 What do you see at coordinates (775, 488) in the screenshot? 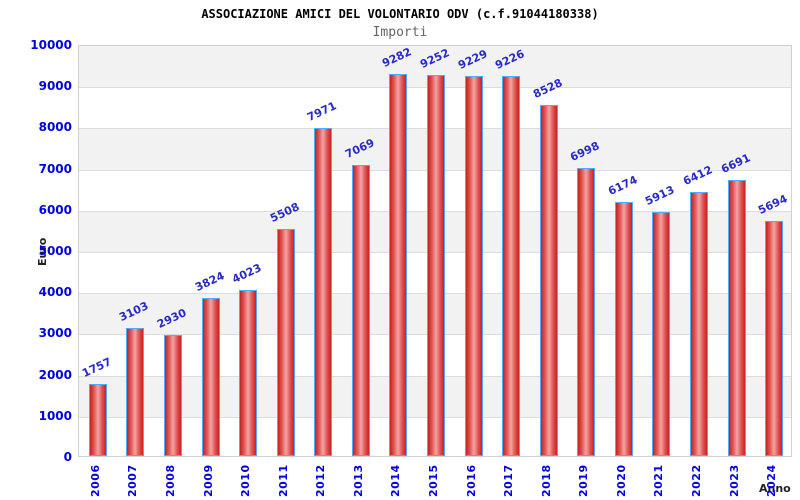
I see `x-axis-title: Anno` at bounding box center [775, 488].